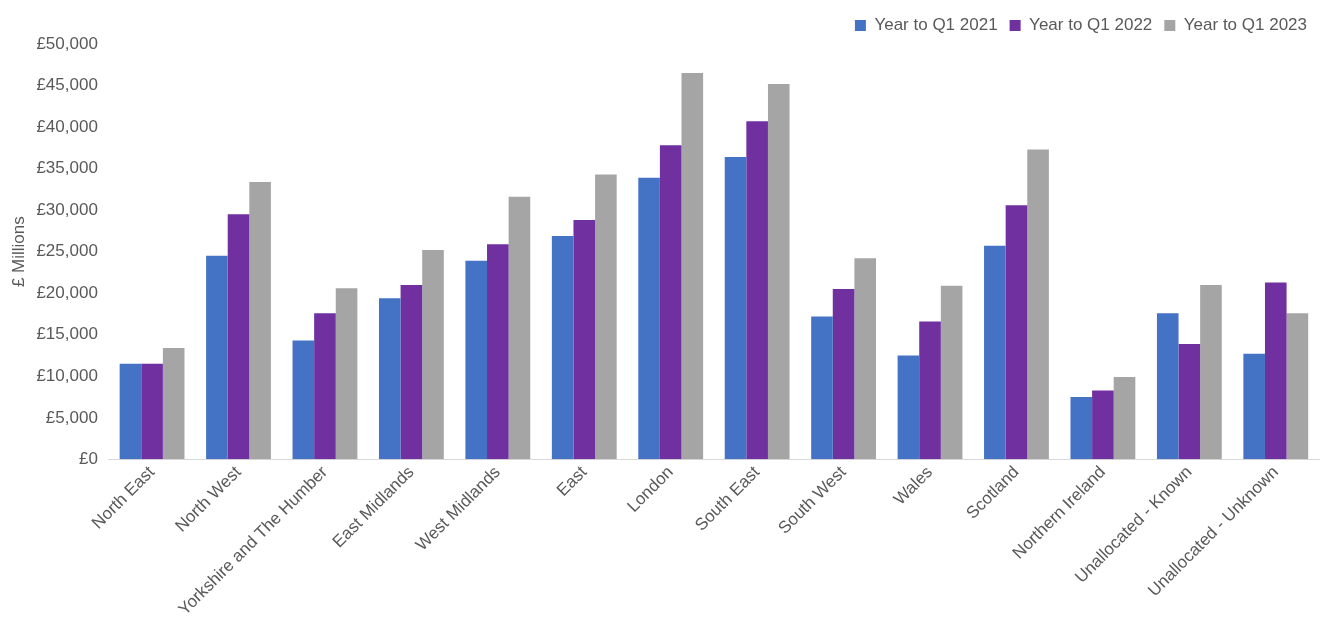 The height and width of the screenshot is (628, 1329). I want to click on y-tick-label: £25,000, so click(67, 251).